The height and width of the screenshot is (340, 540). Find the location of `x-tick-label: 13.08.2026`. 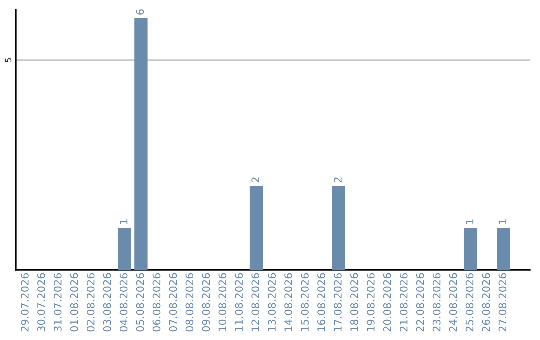

x-tick-label: 13.08.2026 is located at coordinates (272, 302).